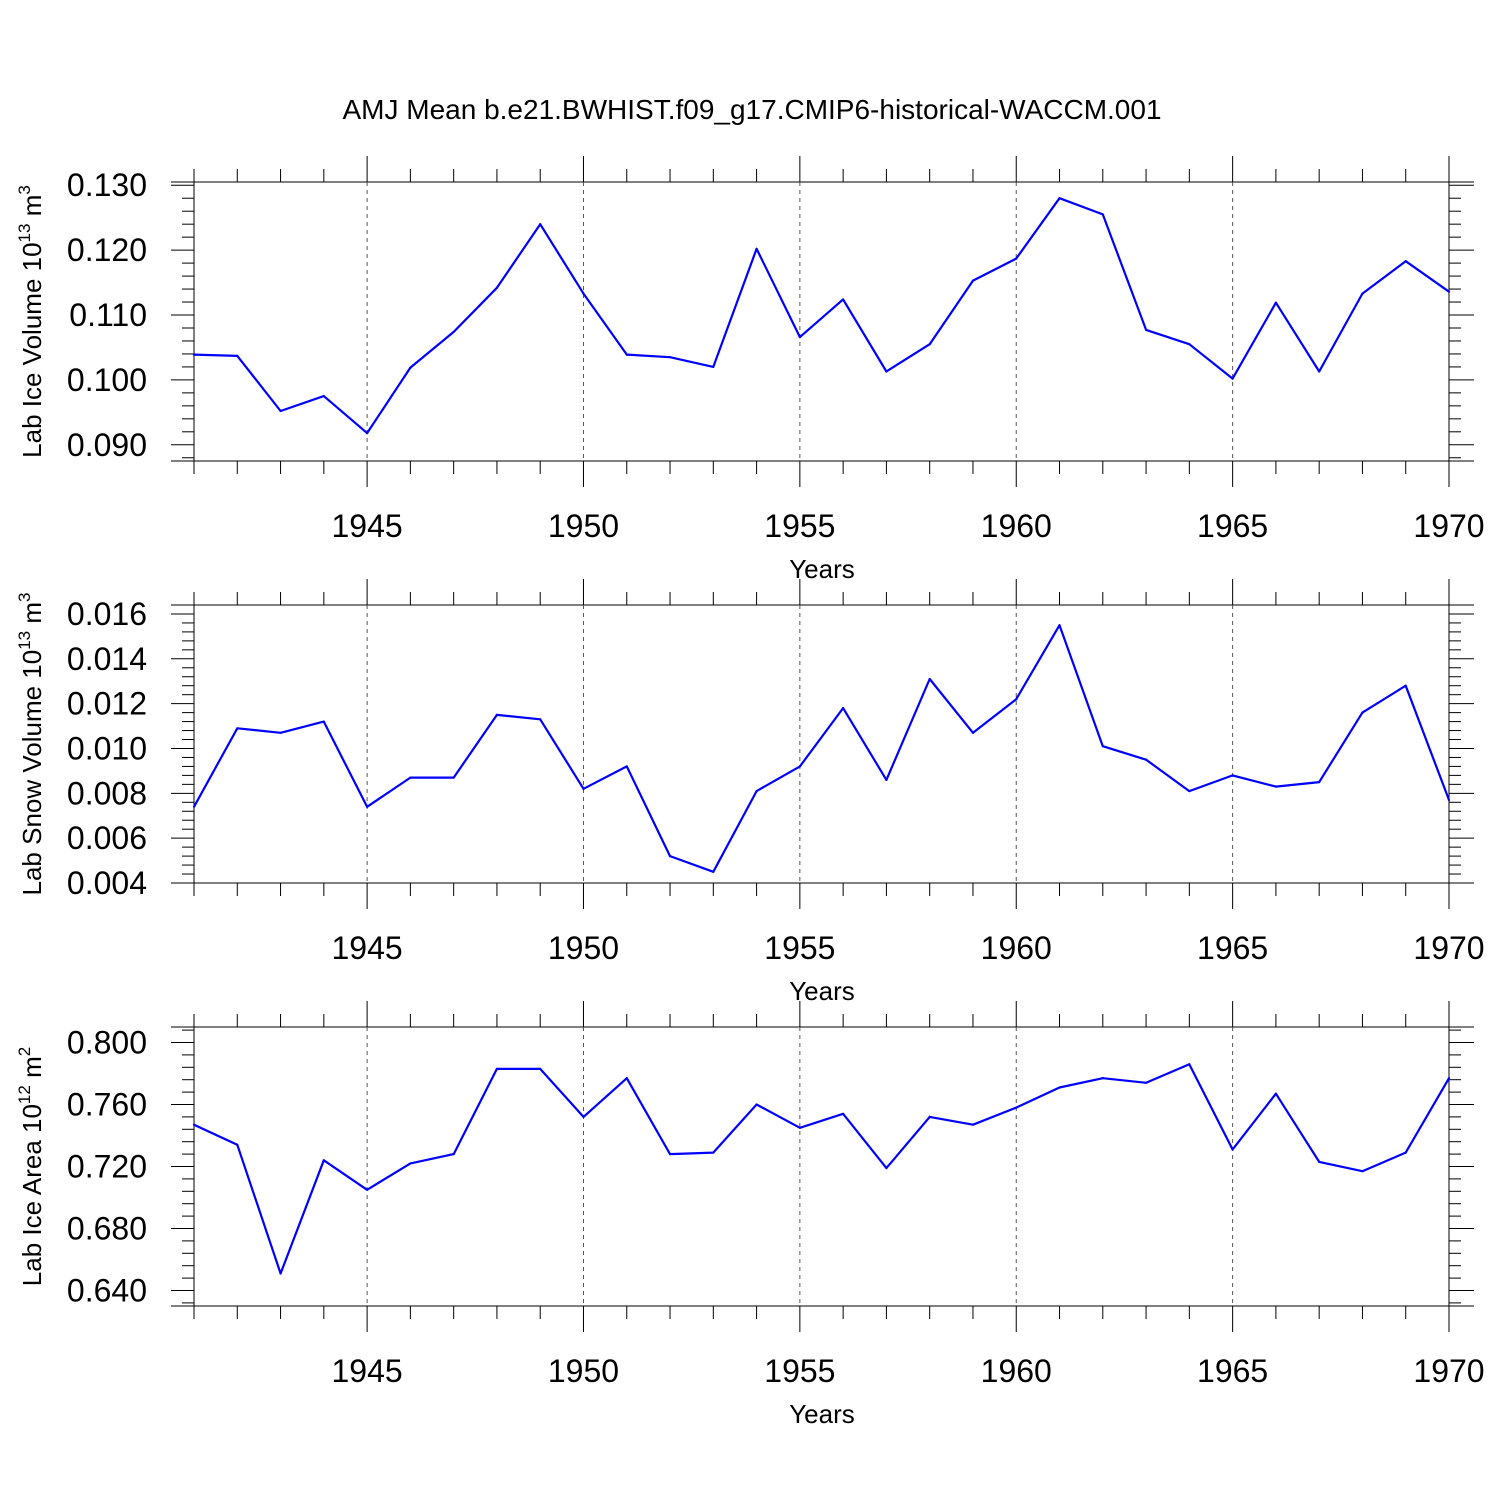 This screenshot has height=1500, width=1500. Describe the element at coordinates (107, 748) in the screenshot. I see `y-tick-label: 0.010` at that location.